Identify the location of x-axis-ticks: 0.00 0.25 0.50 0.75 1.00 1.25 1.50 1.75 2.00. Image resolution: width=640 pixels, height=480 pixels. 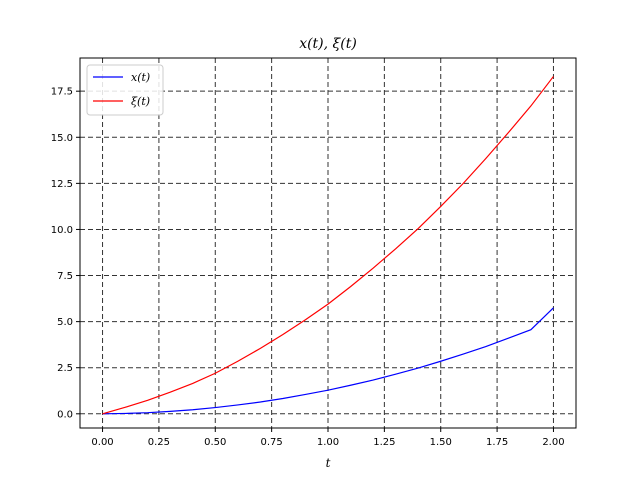
(328, 438).